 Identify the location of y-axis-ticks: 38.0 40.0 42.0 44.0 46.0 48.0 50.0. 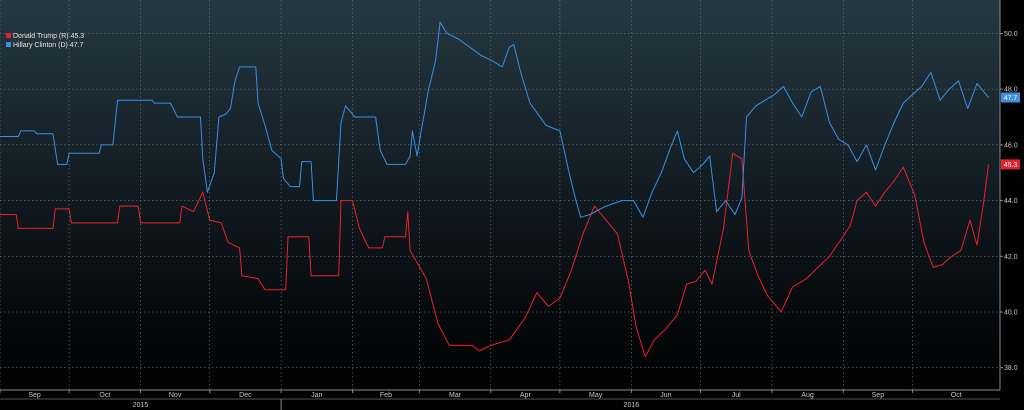
(1009, 201).